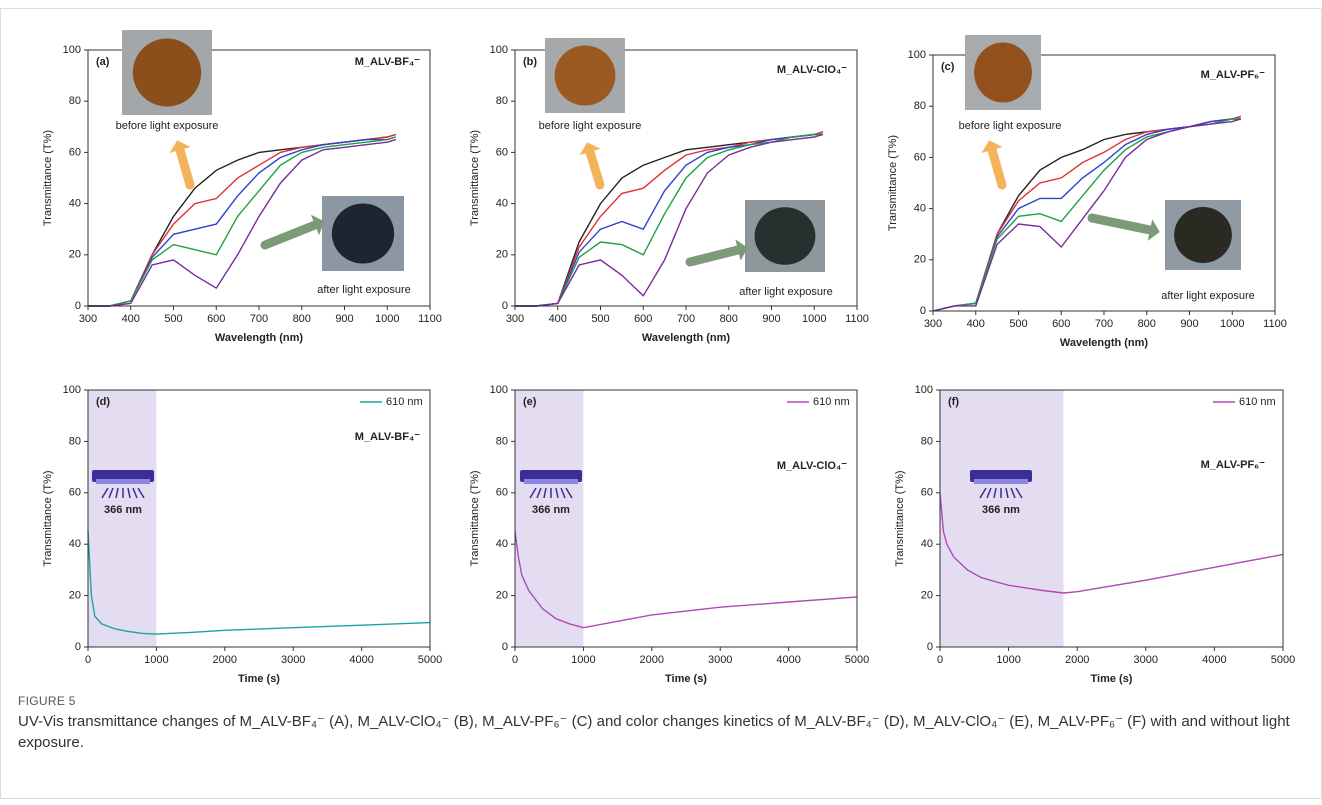  What do you see at coordinates (1283, 660) in the screenshot?
I see `x-tick-label: 5000` at bounding box center [1283, 660].